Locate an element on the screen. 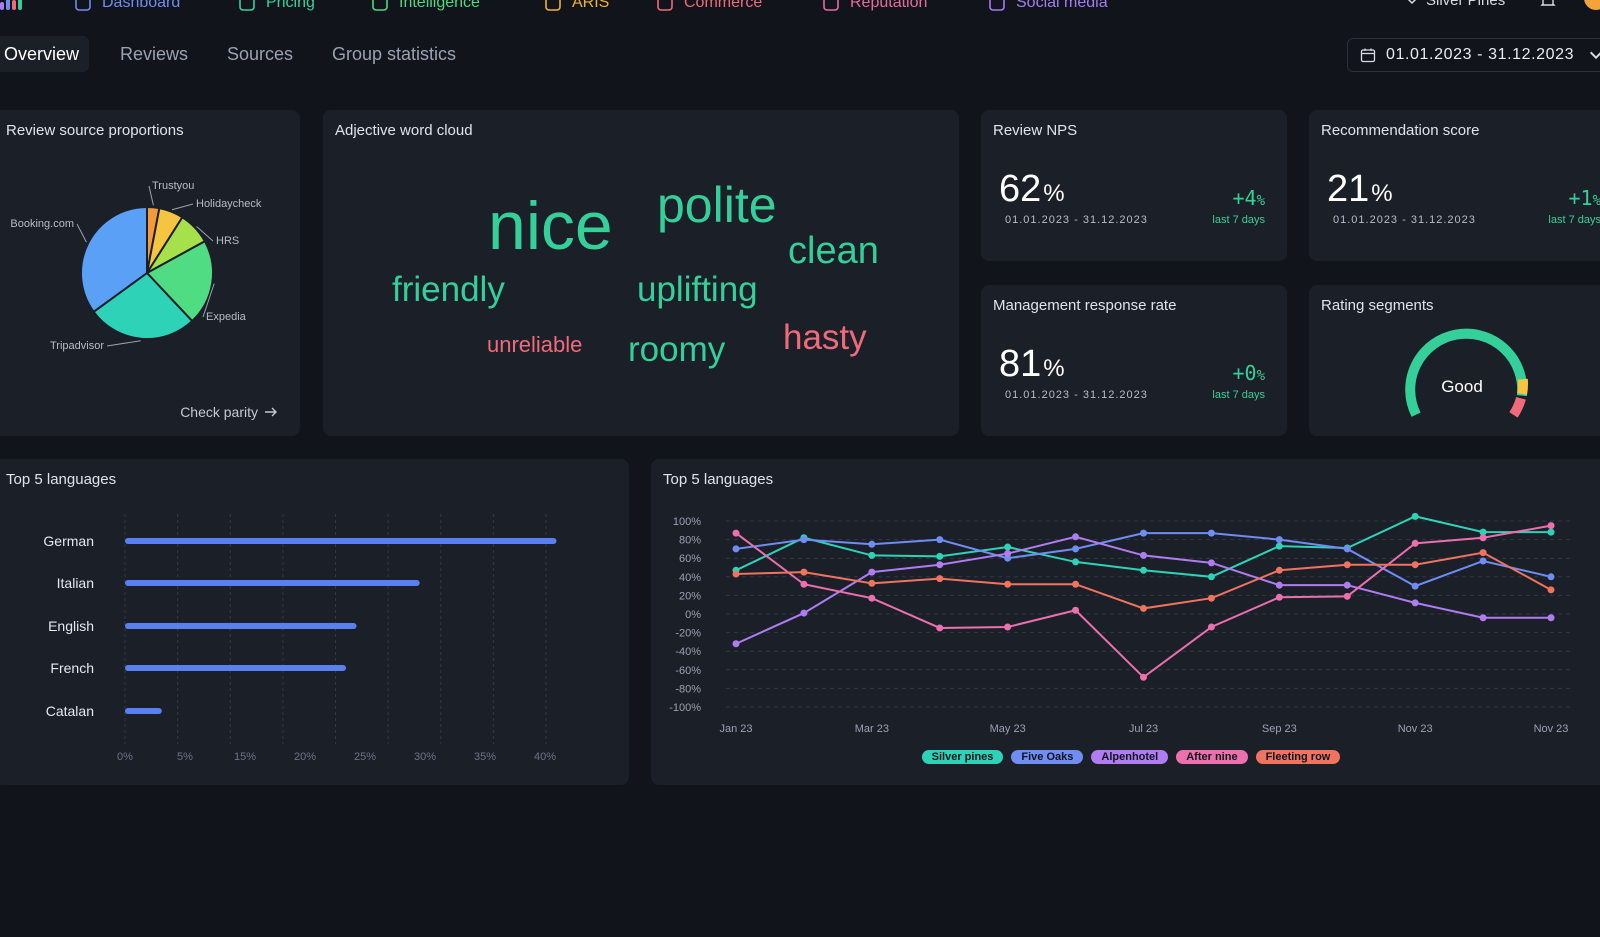  legend-item-fleeting-row: Fleeting row is located at coordinates (1298, 757).